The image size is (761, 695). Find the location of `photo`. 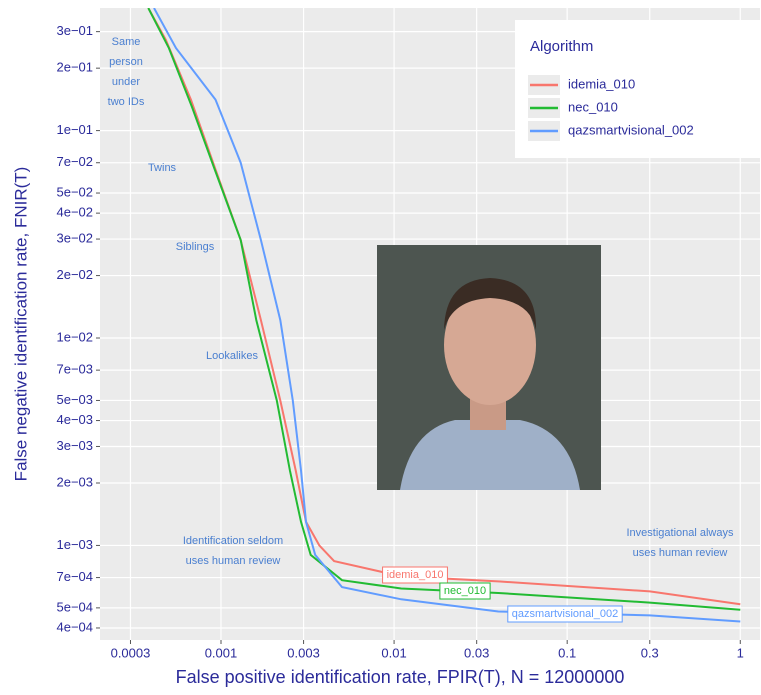

photo is located at coordinates (489, 367).